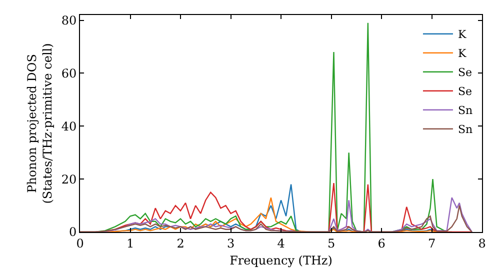 The image size is (500, 280). Describe the element at coordinates (482, 243) in the screenshot. I see `x-tick-label: 8` at that location.